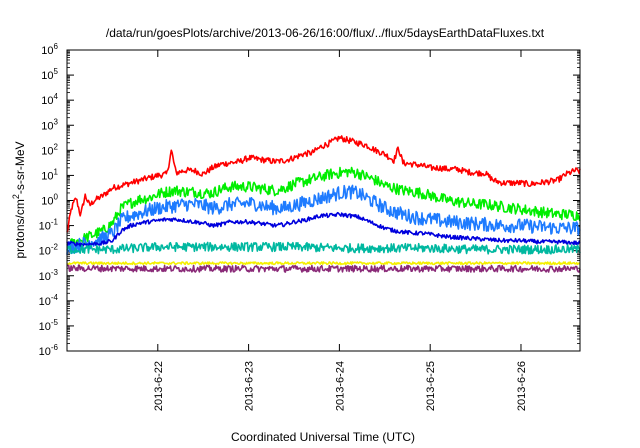 This screenshot has height=448, width=640. What do you see at coordinates (55, 322) in the screenshot?
I see `y-tick-exponent: -5` at bounding box center [55, 322].